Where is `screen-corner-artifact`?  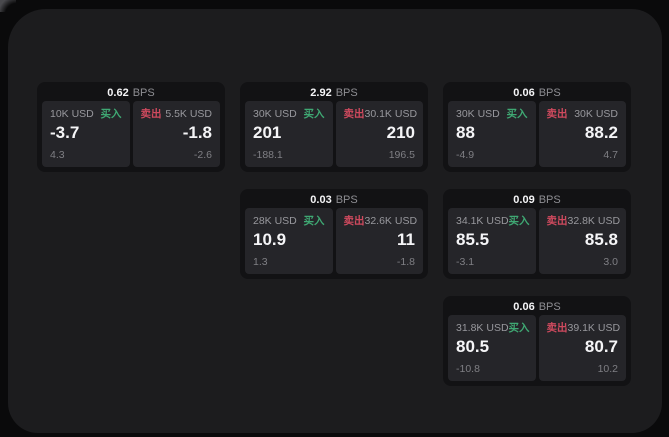 screen-corner-artifact is located at coordinates (8, 6).